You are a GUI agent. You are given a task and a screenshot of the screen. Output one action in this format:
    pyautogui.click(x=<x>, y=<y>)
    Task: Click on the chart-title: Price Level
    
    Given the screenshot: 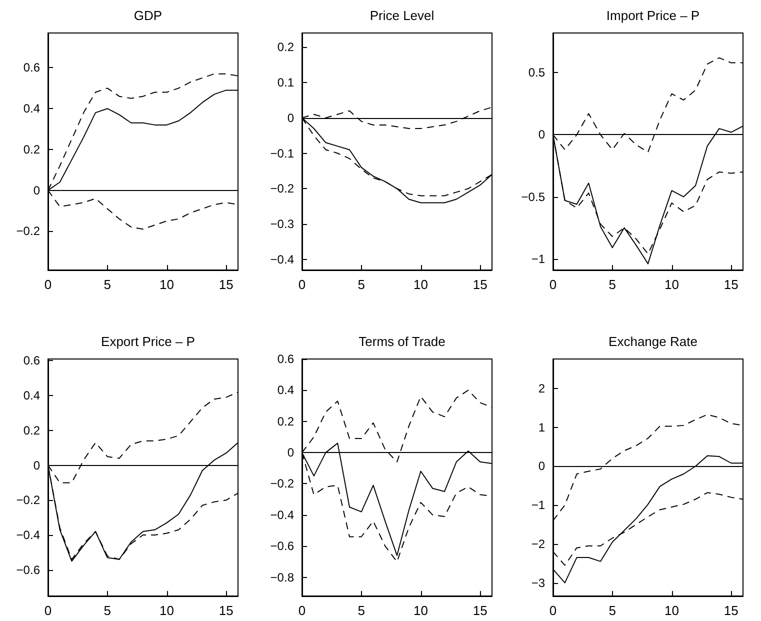 What is the action you would take?
    pyautogui.click(x=402, y=15)
    